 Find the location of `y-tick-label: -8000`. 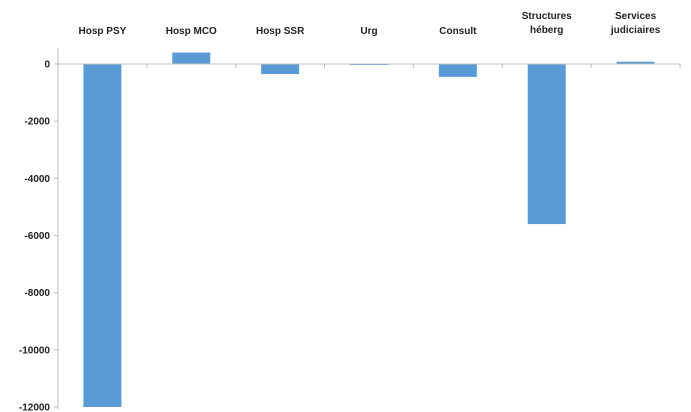

y-tick-label: -8000 is located at coordinates (37, 293).